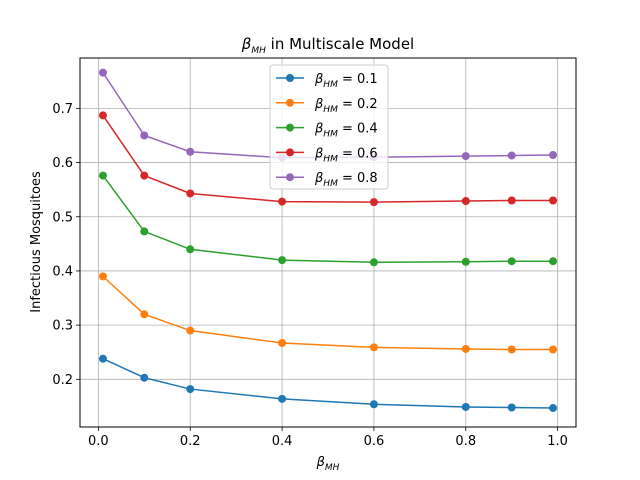 The image size is (640, 480). What do you see at coordinates (190, 441) in the screenshot?
I see `x-tick-label: 0.2` at bounding box center [190, 441].